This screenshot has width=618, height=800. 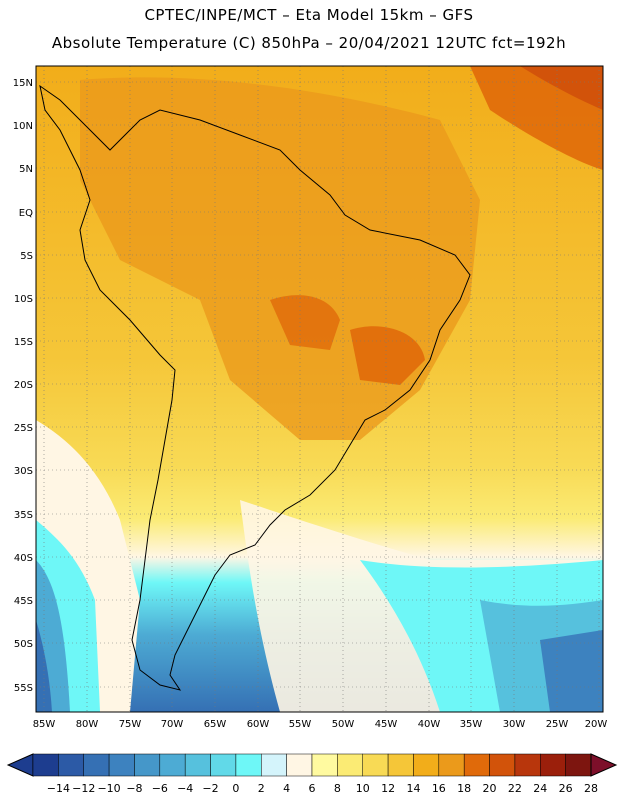 I want to click on lon-label: 40W, so click(x=429, y=724).